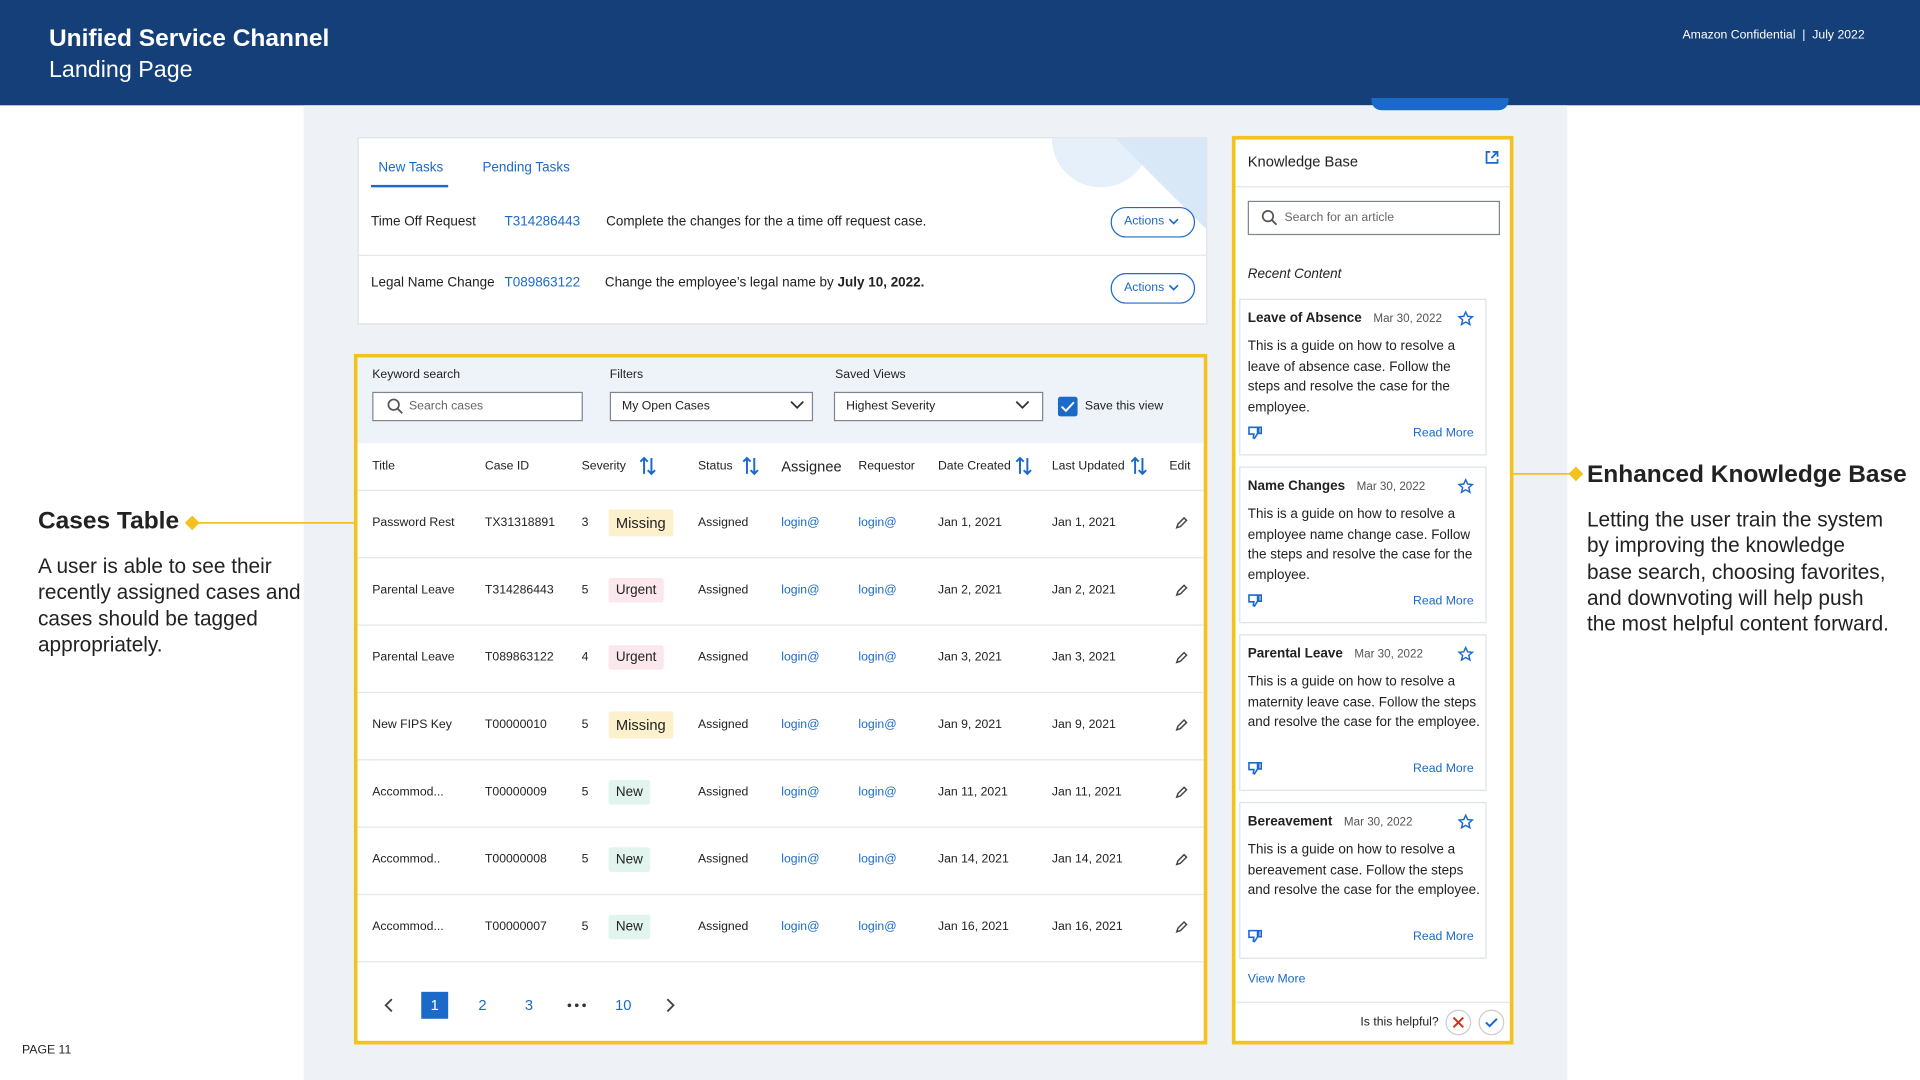 The height and width of the screenshot is (1080, 1920). What do you see at coordinates (1084, 522) in the screenshot?
I see `cell-last-updated: Jan 1, 2021` at bounding box center [1084, 522].